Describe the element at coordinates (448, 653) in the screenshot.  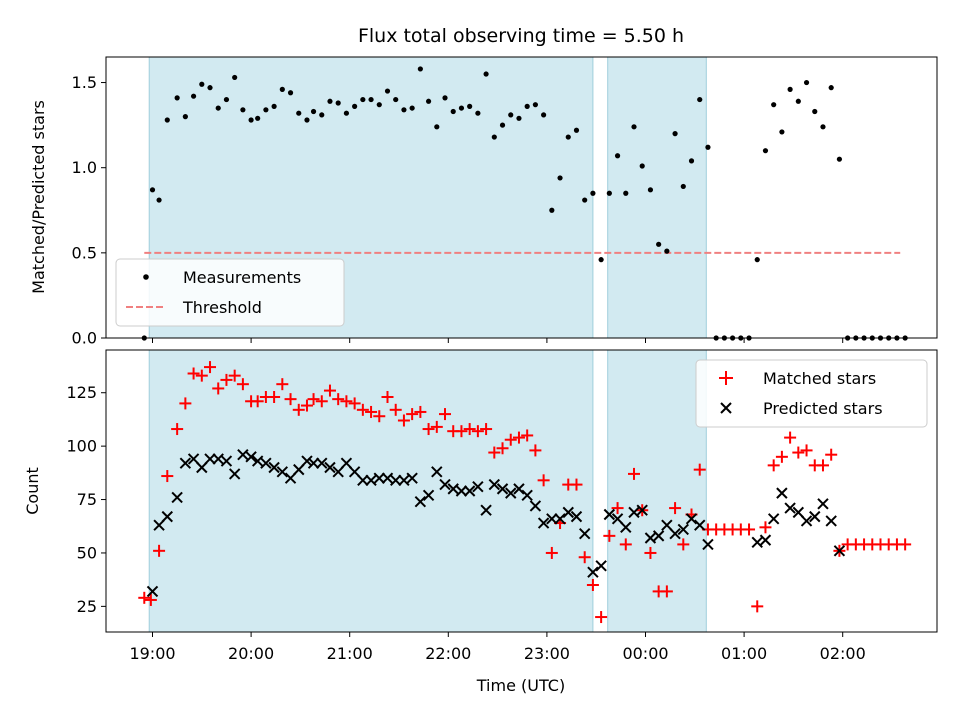
I see `x-tick-label: 22:00` at that location.